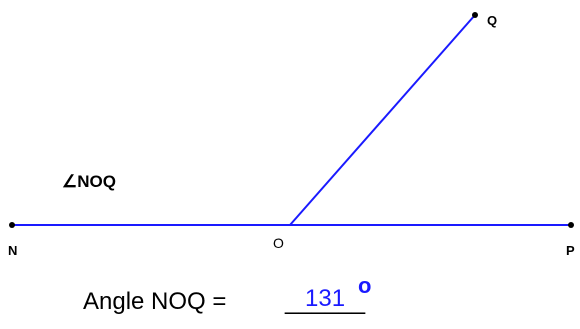 The width and height of the screenshot is (580, 329). Describe the element at coordinates (325, 298) in the screenshot. I see `answer-value: 131` at that location.